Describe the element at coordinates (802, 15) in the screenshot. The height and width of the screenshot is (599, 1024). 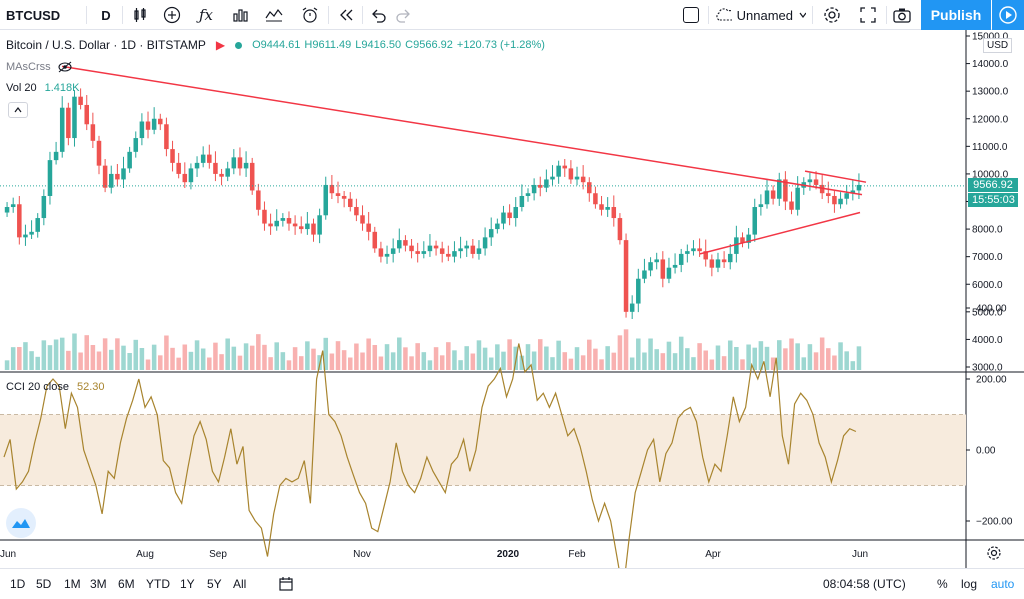
I see `chevron-down-icon` at that location.